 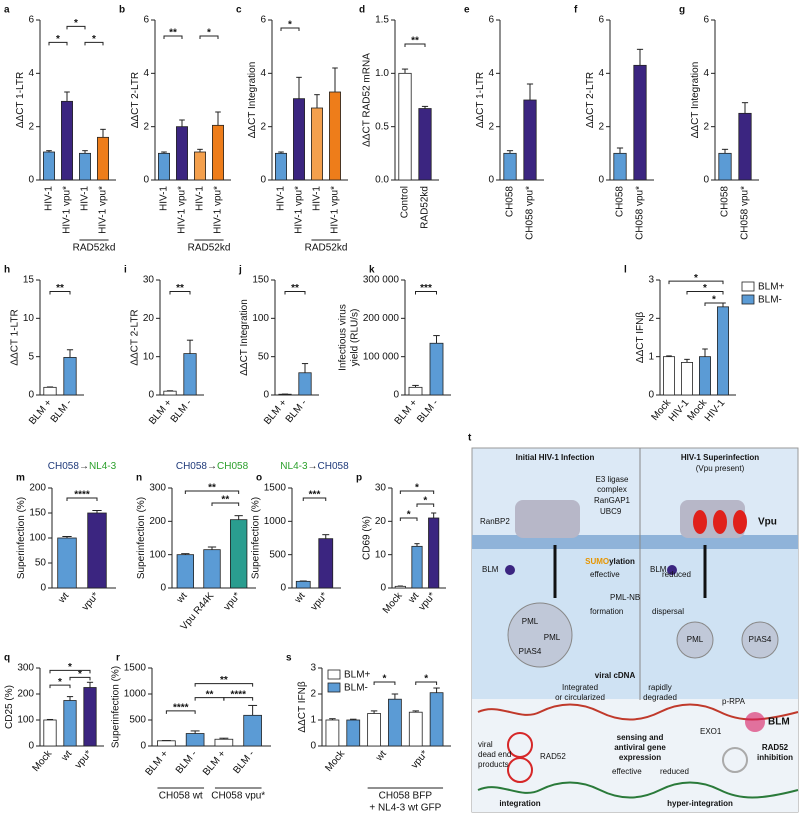 I want to click on legend-label: BLM-, so click(x=770, y=300).